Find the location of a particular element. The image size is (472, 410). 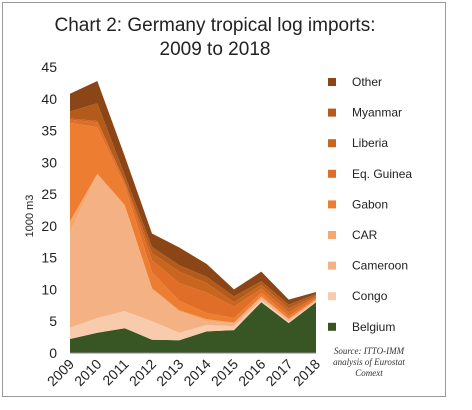

y-tick-label: 20 is located at coordinates (49, 226).